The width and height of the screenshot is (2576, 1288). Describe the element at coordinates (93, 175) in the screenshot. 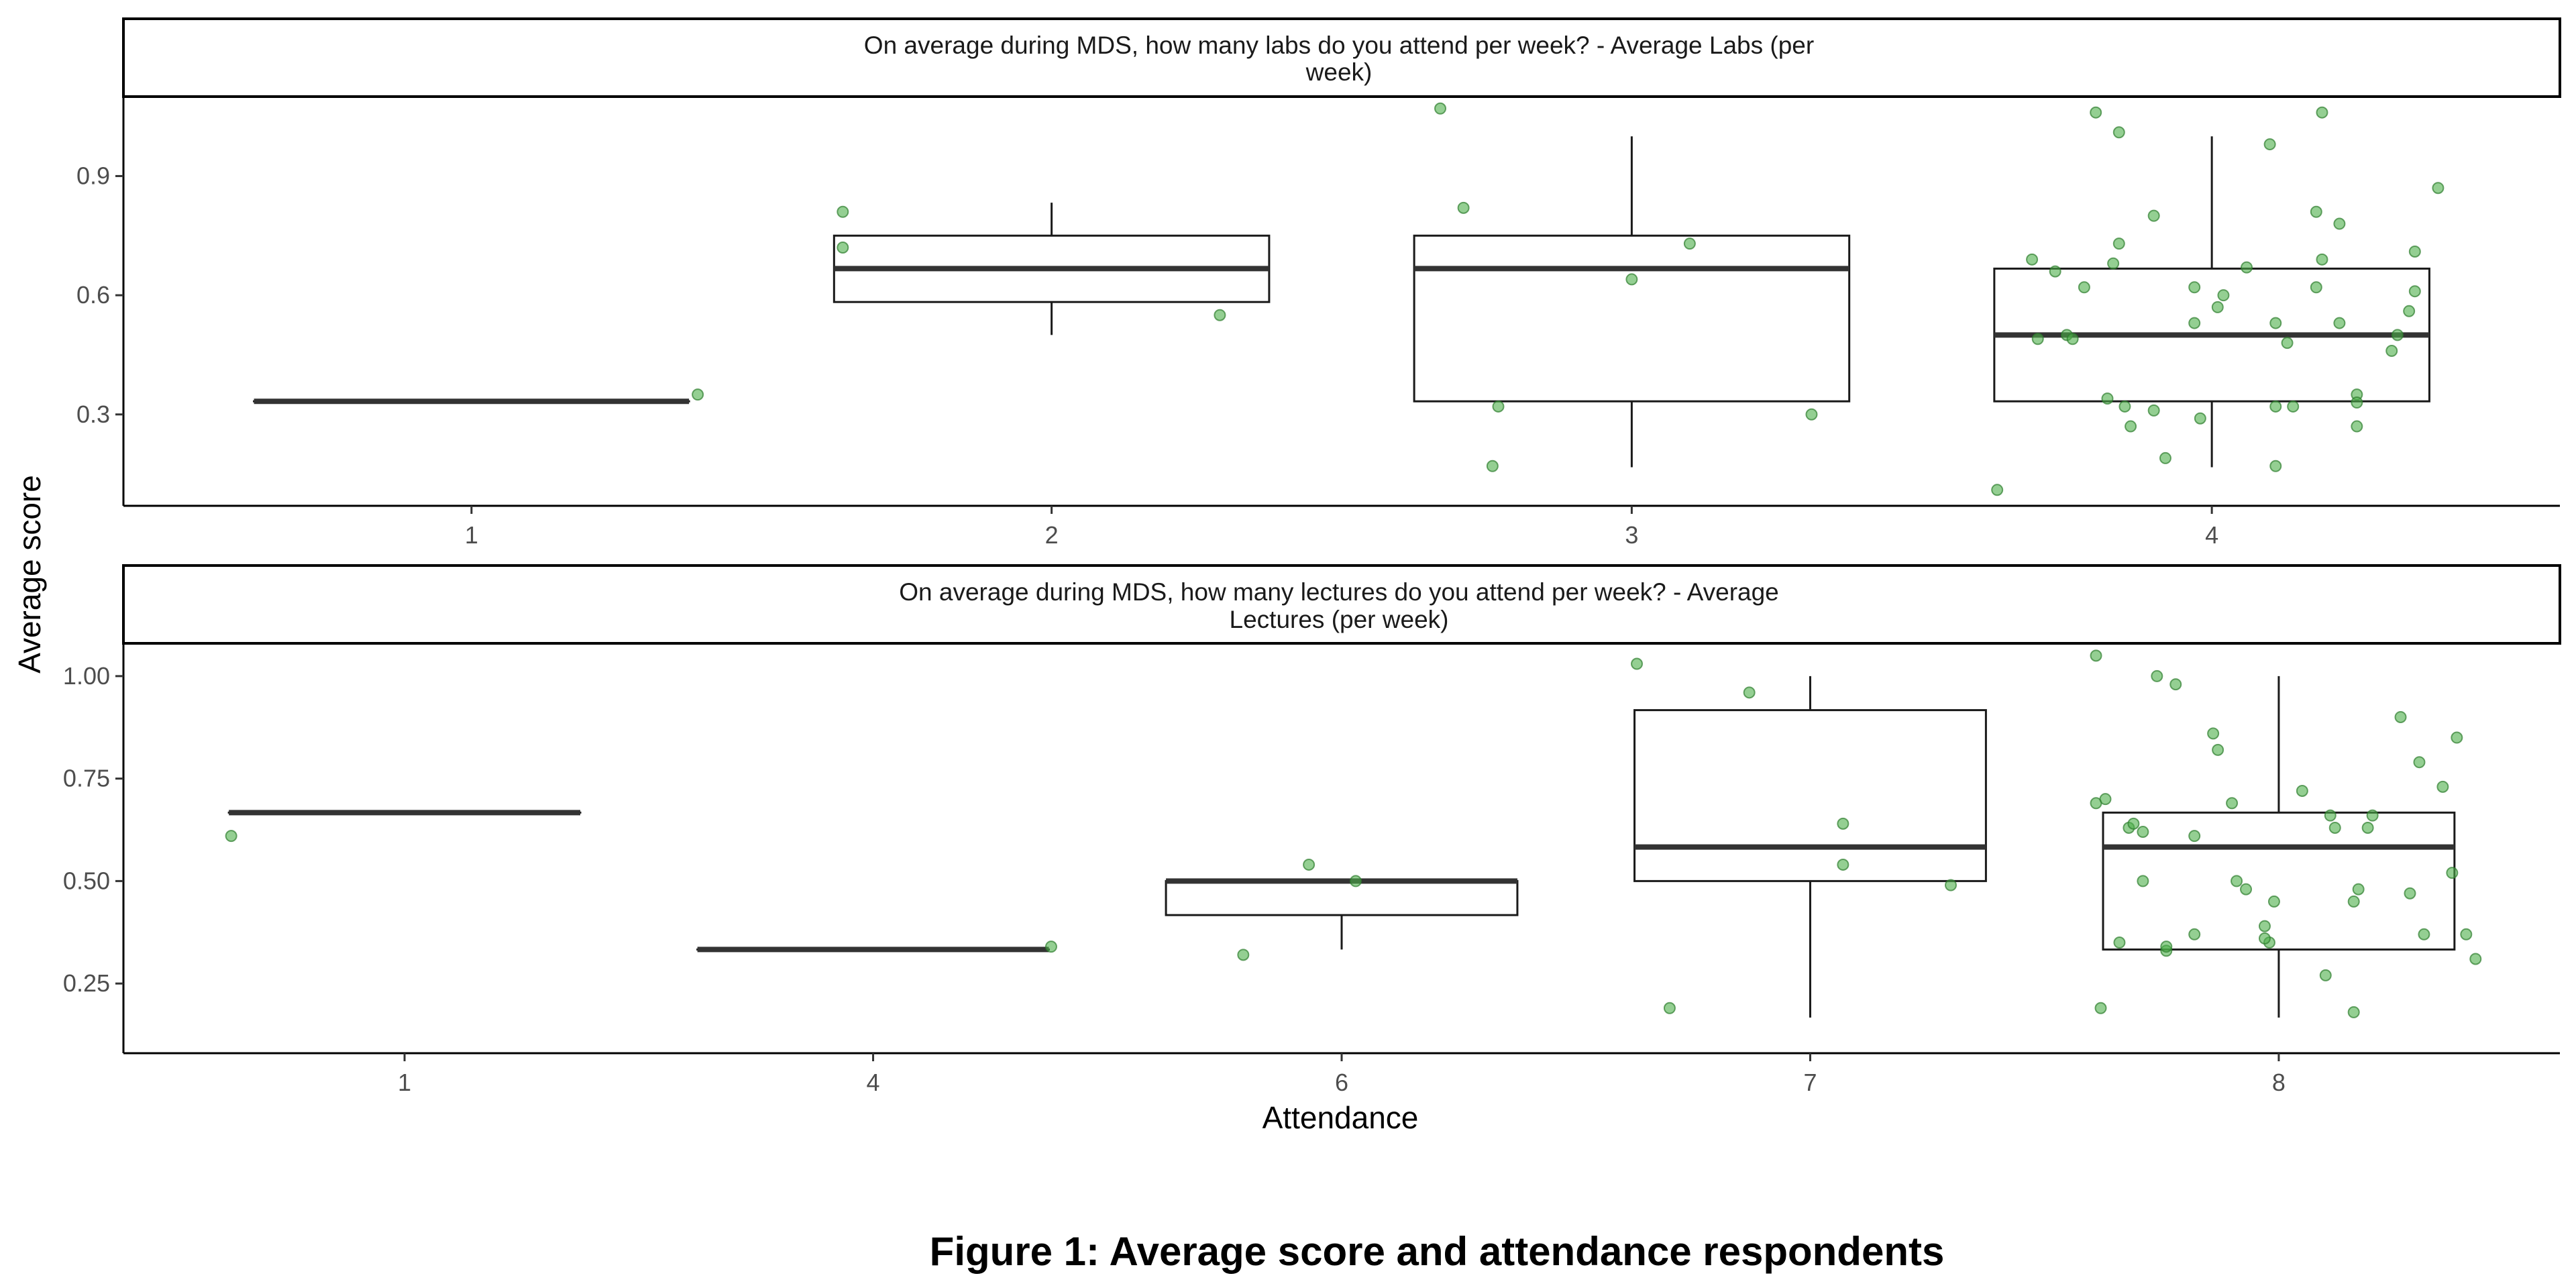

I see `y-tick-label: 0.9` at that location.